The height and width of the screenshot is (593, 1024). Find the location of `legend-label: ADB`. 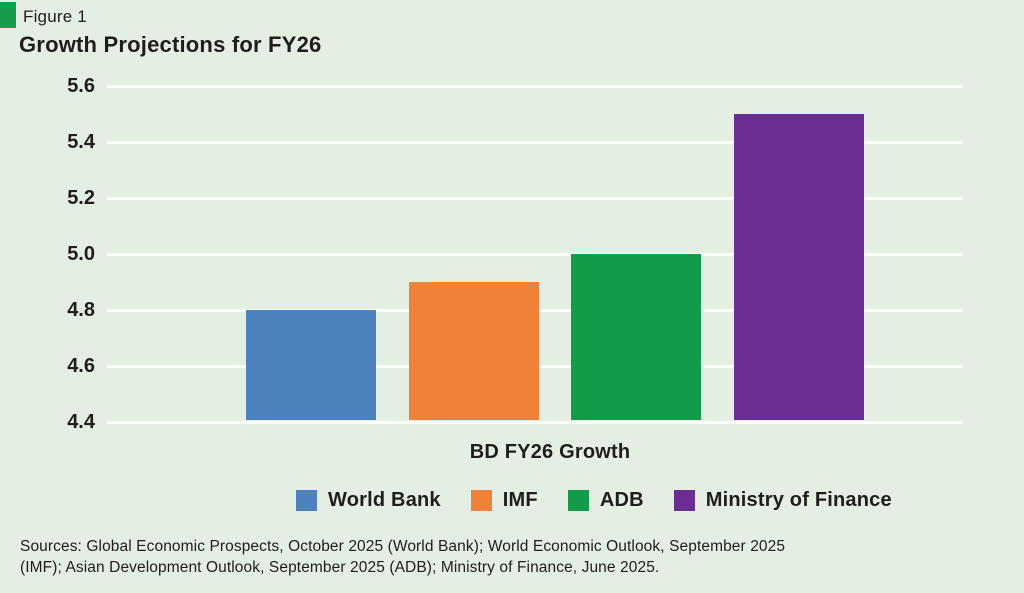

legend-label: ADB is located at coordinates (621, 500).